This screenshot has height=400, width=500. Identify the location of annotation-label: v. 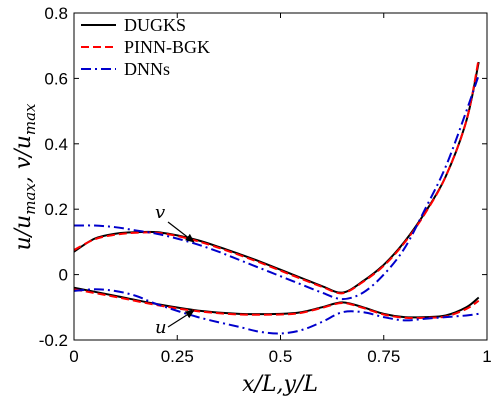
(160, 212).